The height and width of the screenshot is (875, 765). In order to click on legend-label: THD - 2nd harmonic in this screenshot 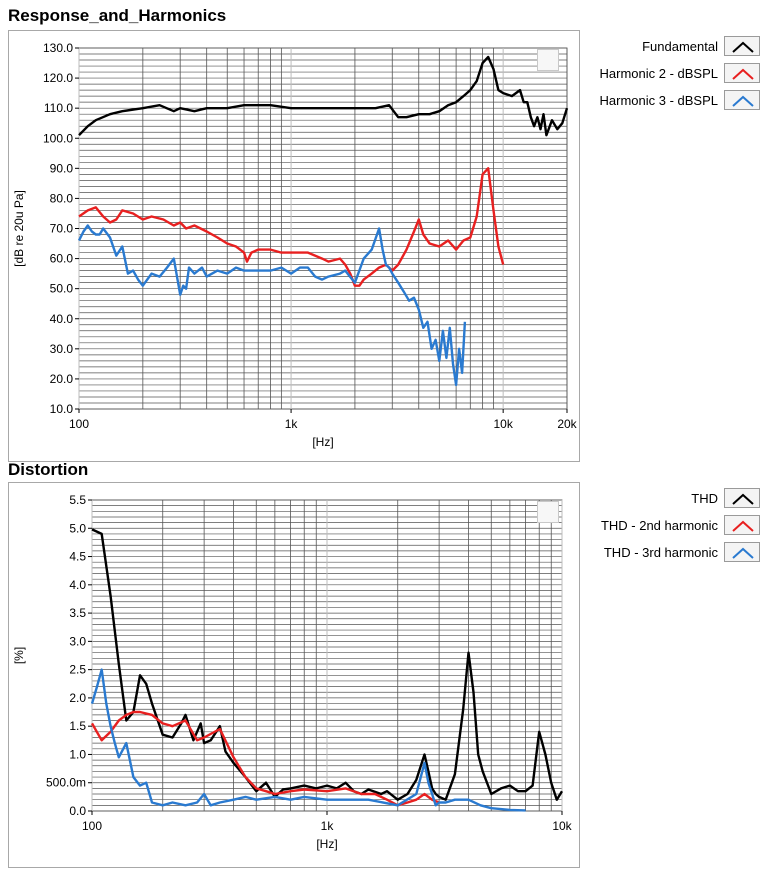, I will do `click(659, 525)`.